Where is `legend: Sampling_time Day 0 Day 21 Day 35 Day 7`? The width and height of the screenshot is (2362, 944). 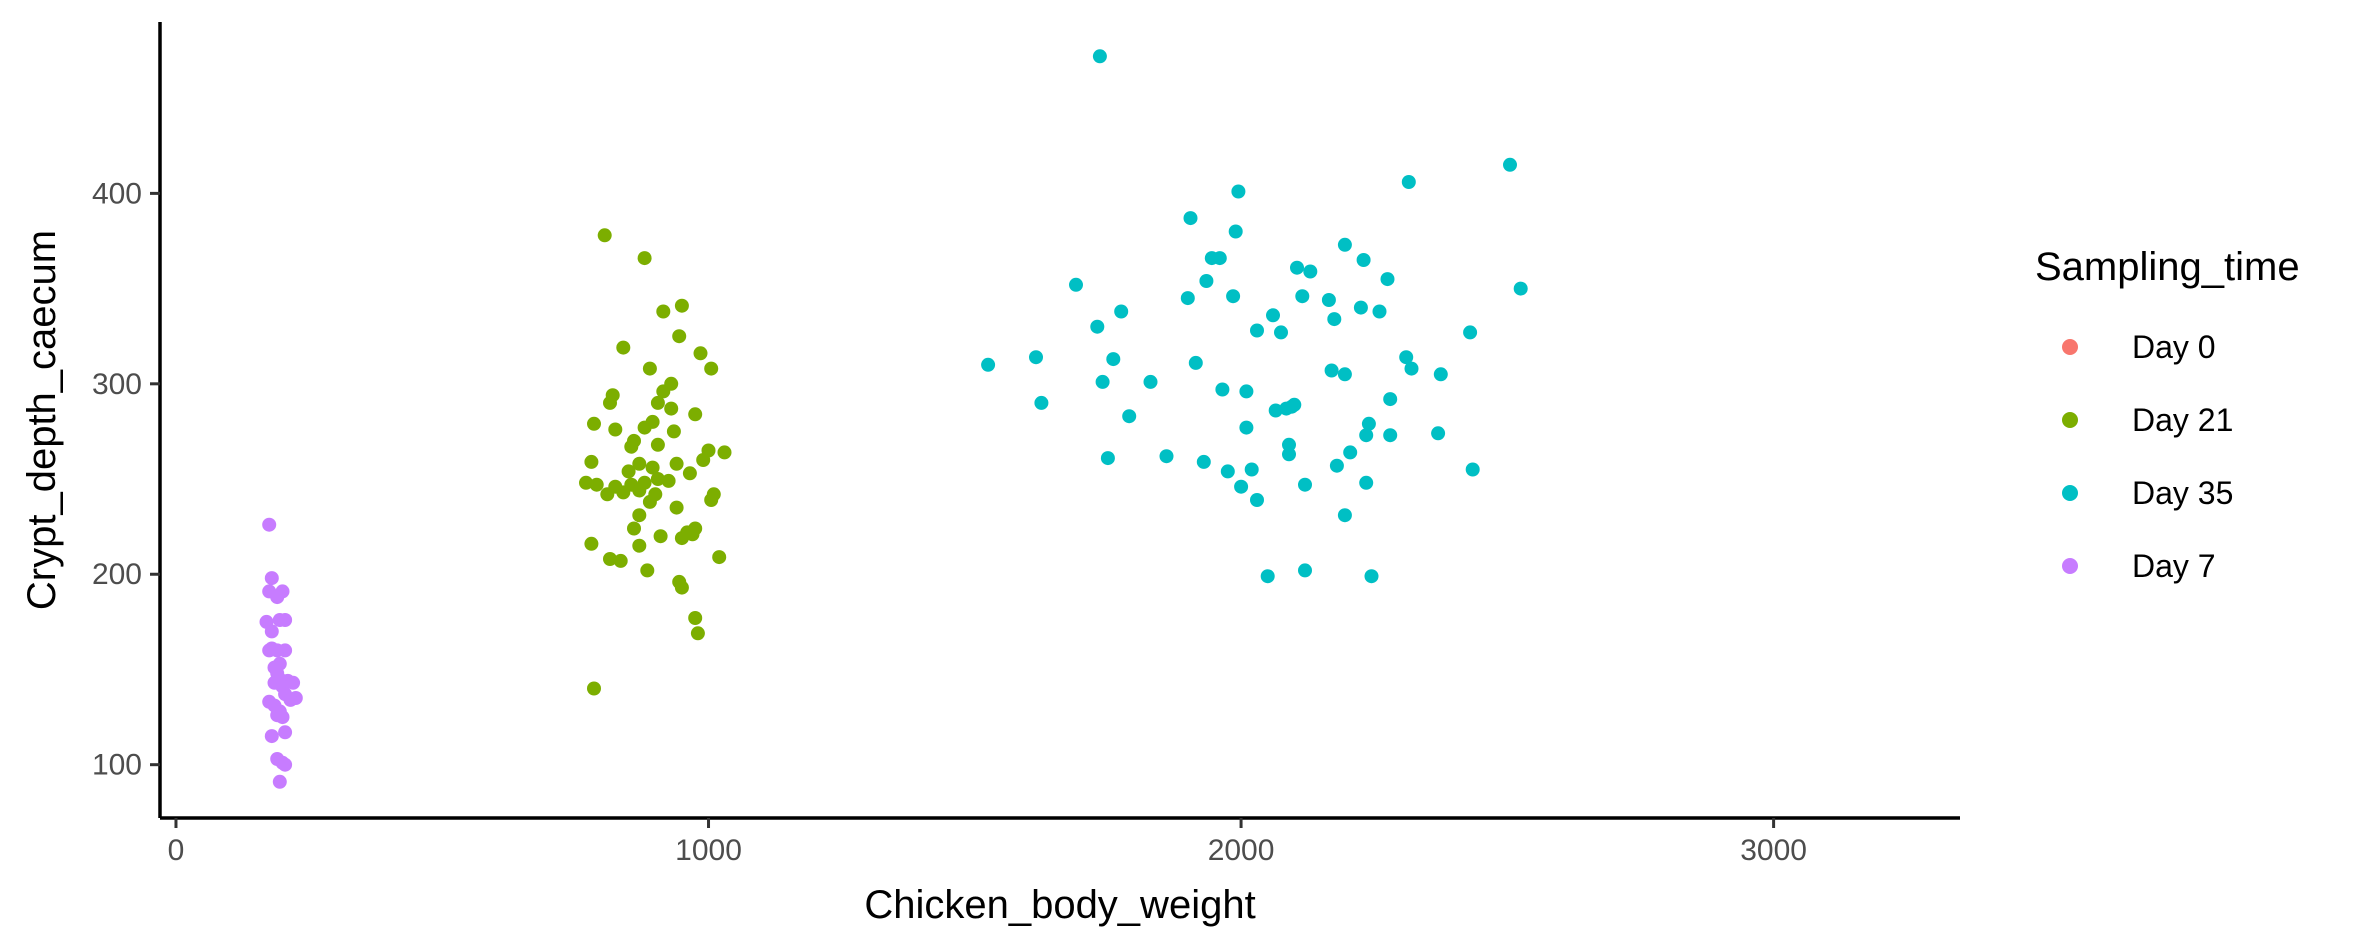
legend: Sampling_time Day 0 Day 21 Day 35 Day 7 is located at coordinates (2167, 414).